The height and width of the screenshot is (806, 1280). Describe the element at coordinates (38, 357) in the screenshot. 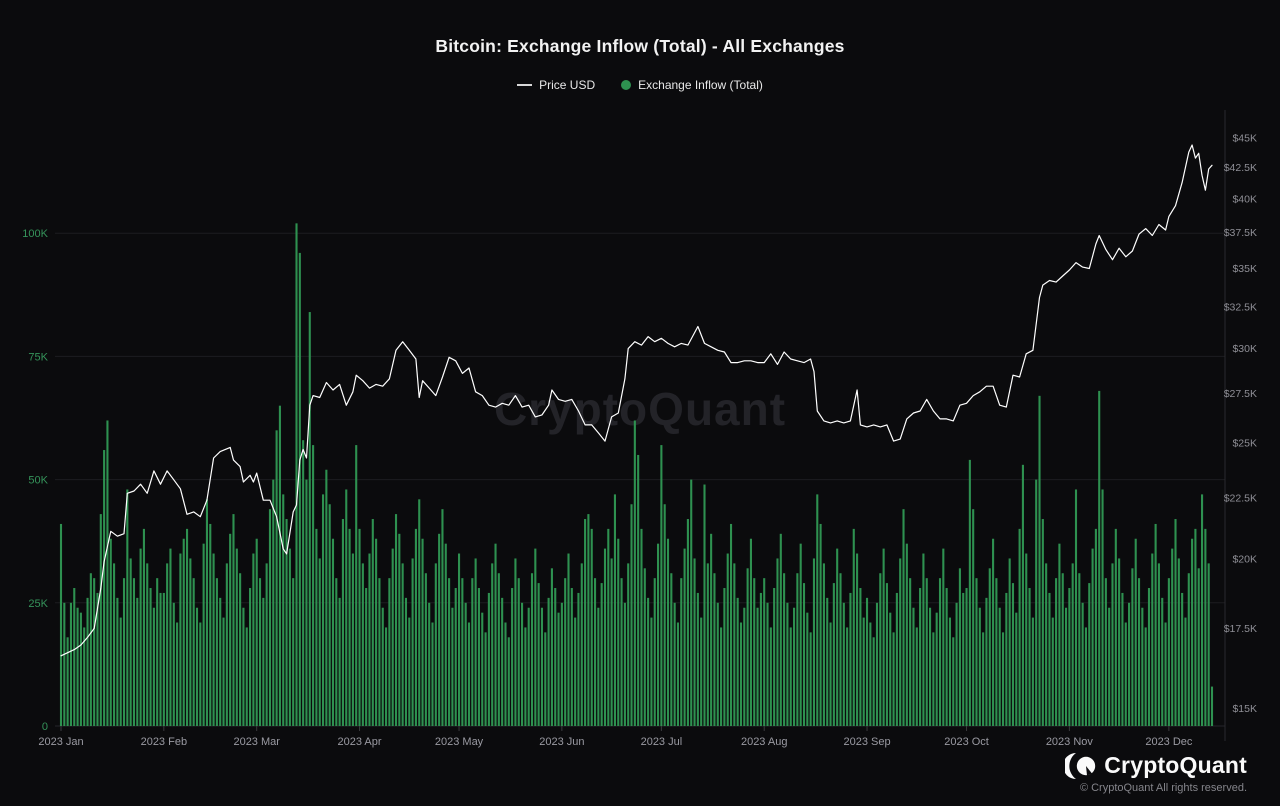

I see `left-tick-label: 75K` at that location.